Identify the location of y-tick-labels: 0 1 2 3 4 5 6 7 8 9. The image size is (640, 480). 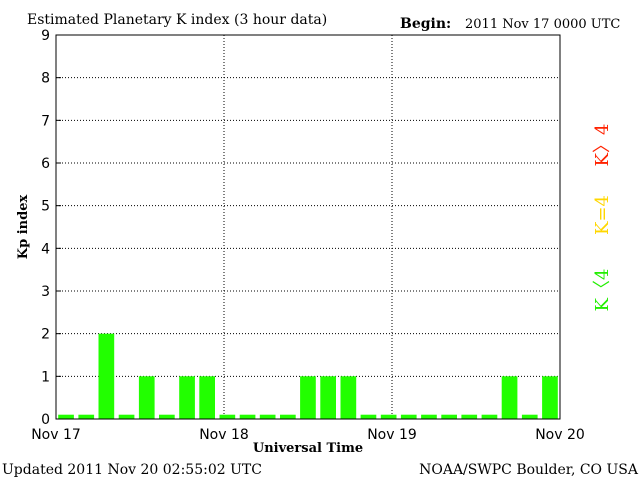
(45, 228).